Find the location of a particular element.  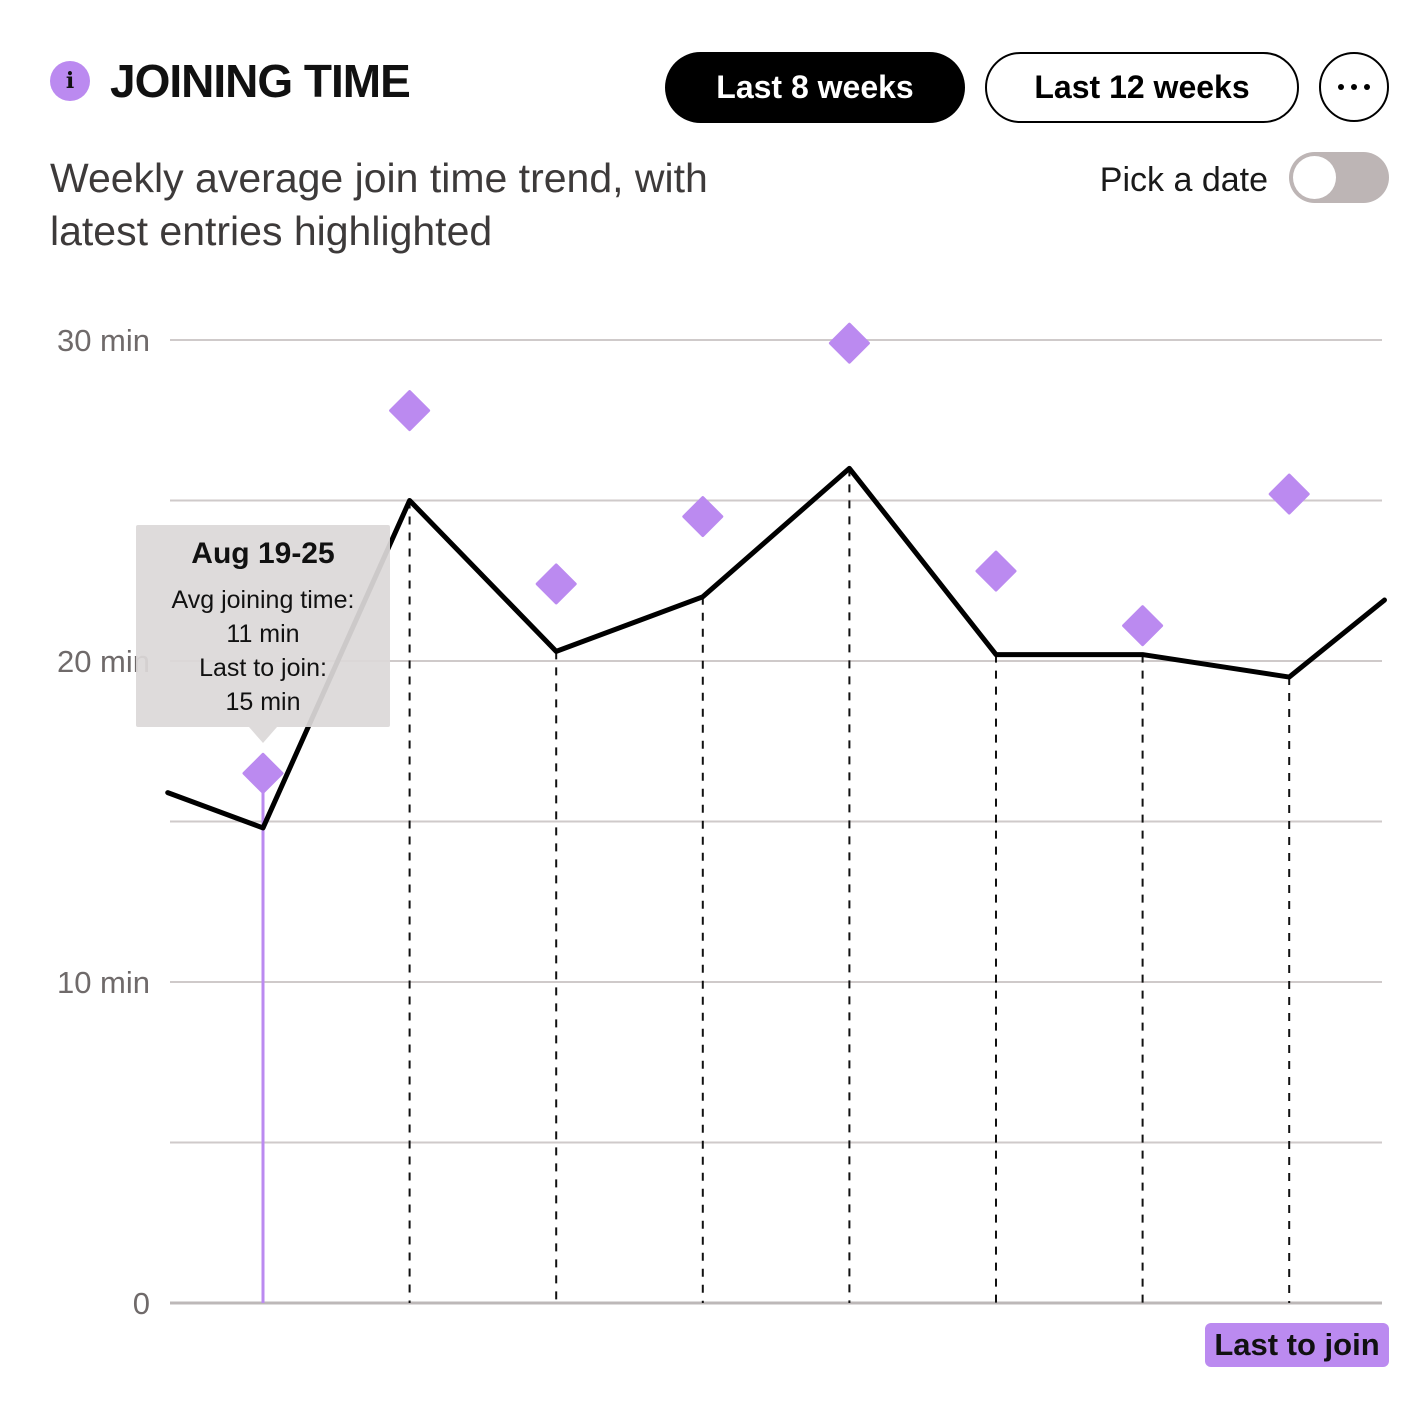

tooltip-avg-value: 11 min is located at coordinates (263, 634).